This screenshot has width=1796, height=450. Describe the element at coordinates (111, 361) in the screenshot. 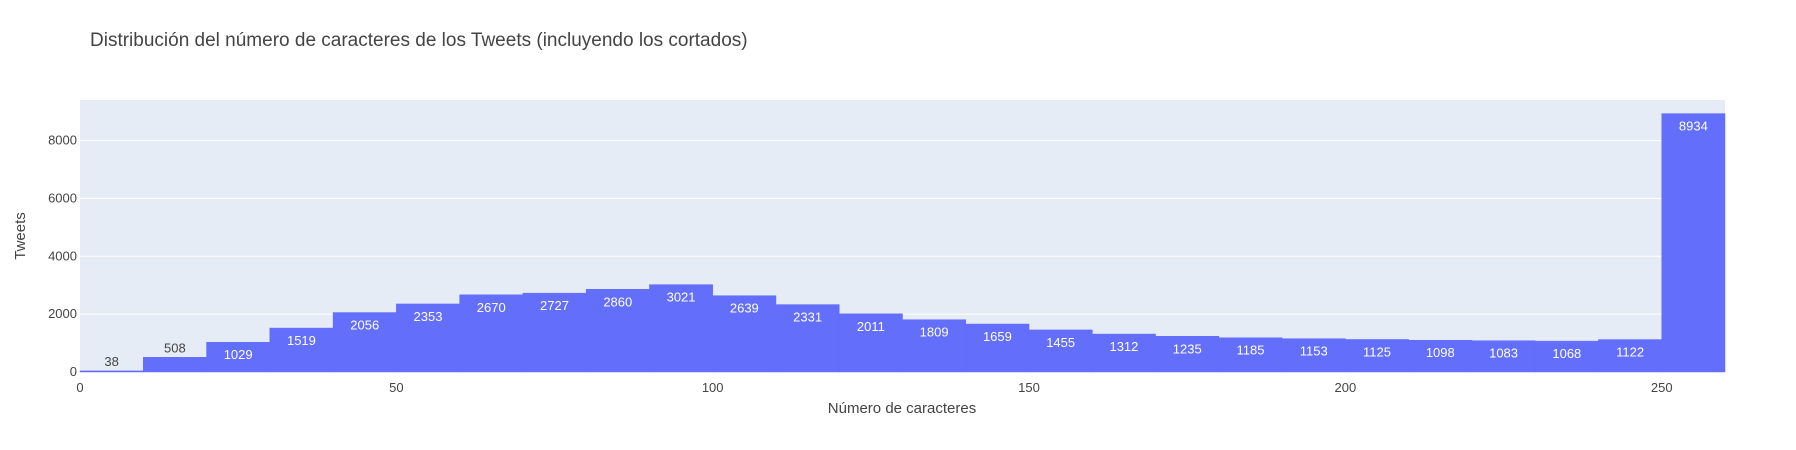

I see `bar-value-label: 38` at that location.